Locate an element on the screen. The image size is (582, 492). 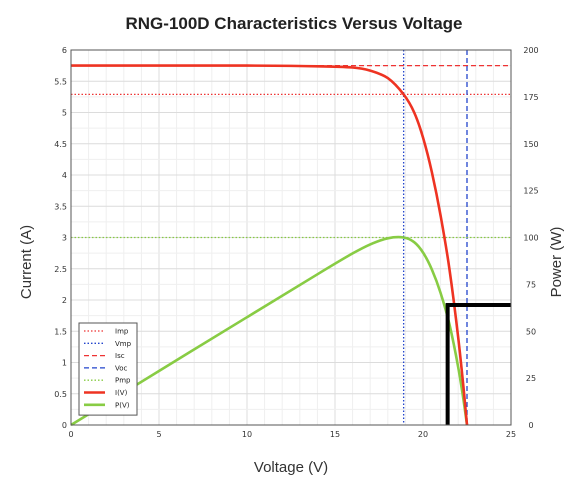
y-right-tick-label: 200 is located at coordinates (530, 50).